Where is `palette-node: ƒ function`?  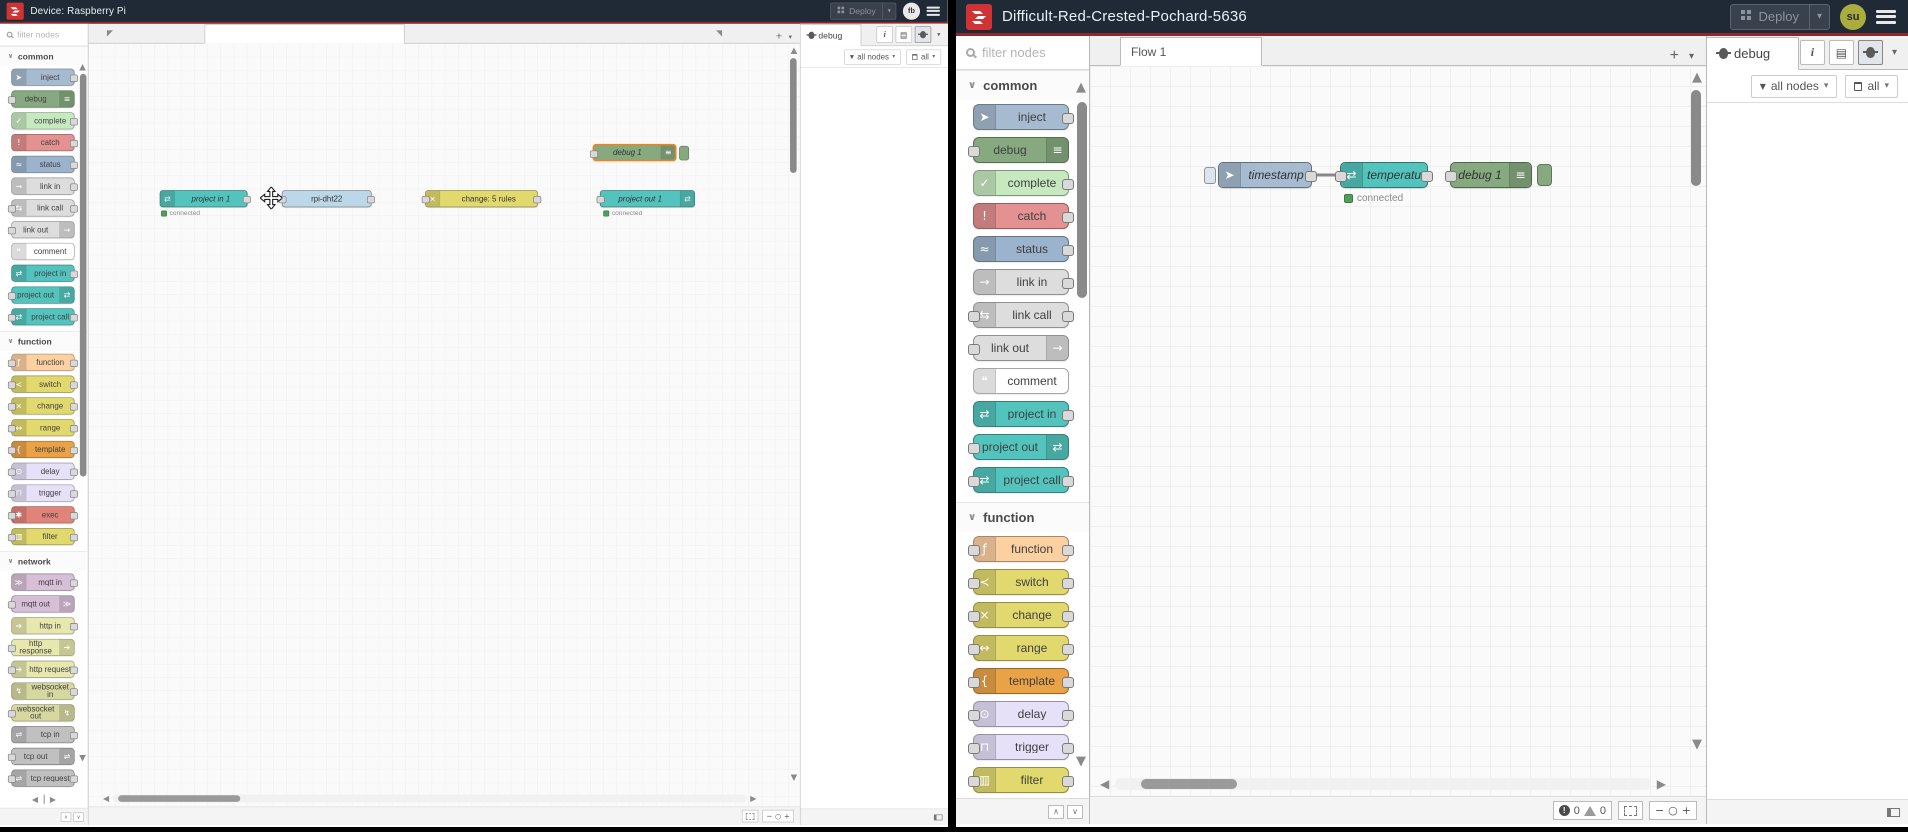 palette-node: ƒ function is located at coordinates (42, 362).